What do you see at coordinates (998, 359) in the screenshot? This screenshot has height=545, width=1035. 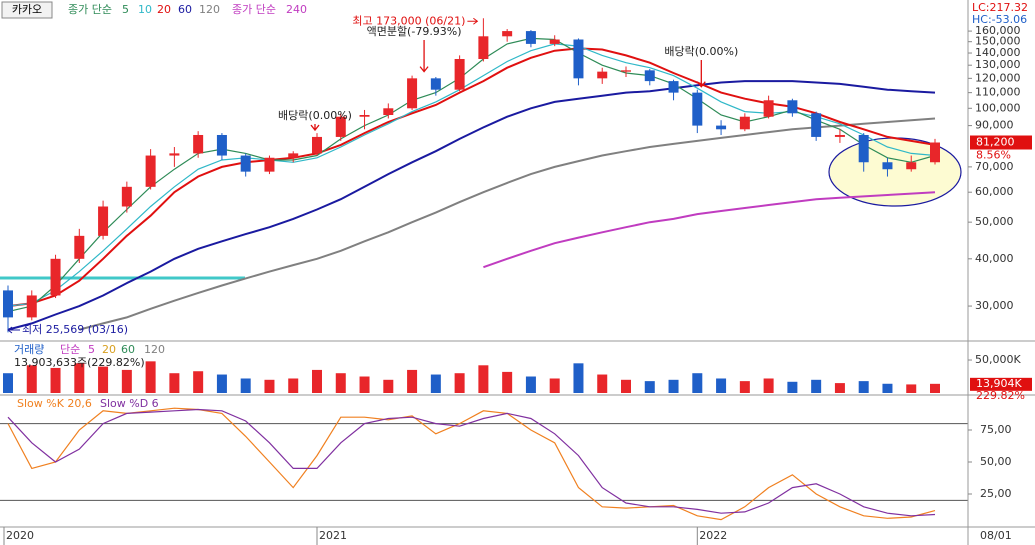 I see `y-tick-label: 50,000K` at bounding box center [998, 359].